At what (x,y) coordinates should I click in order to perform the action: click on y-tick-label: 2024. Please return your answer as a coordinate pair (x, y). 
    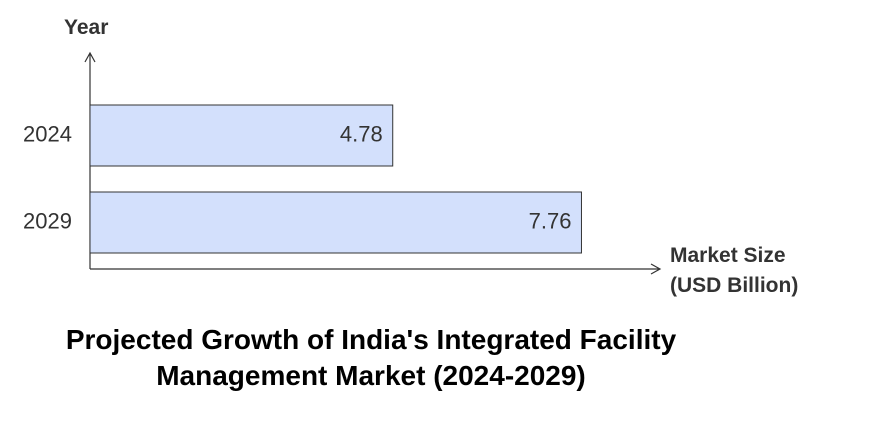
    Looking at the image, I should click on (47, 133).